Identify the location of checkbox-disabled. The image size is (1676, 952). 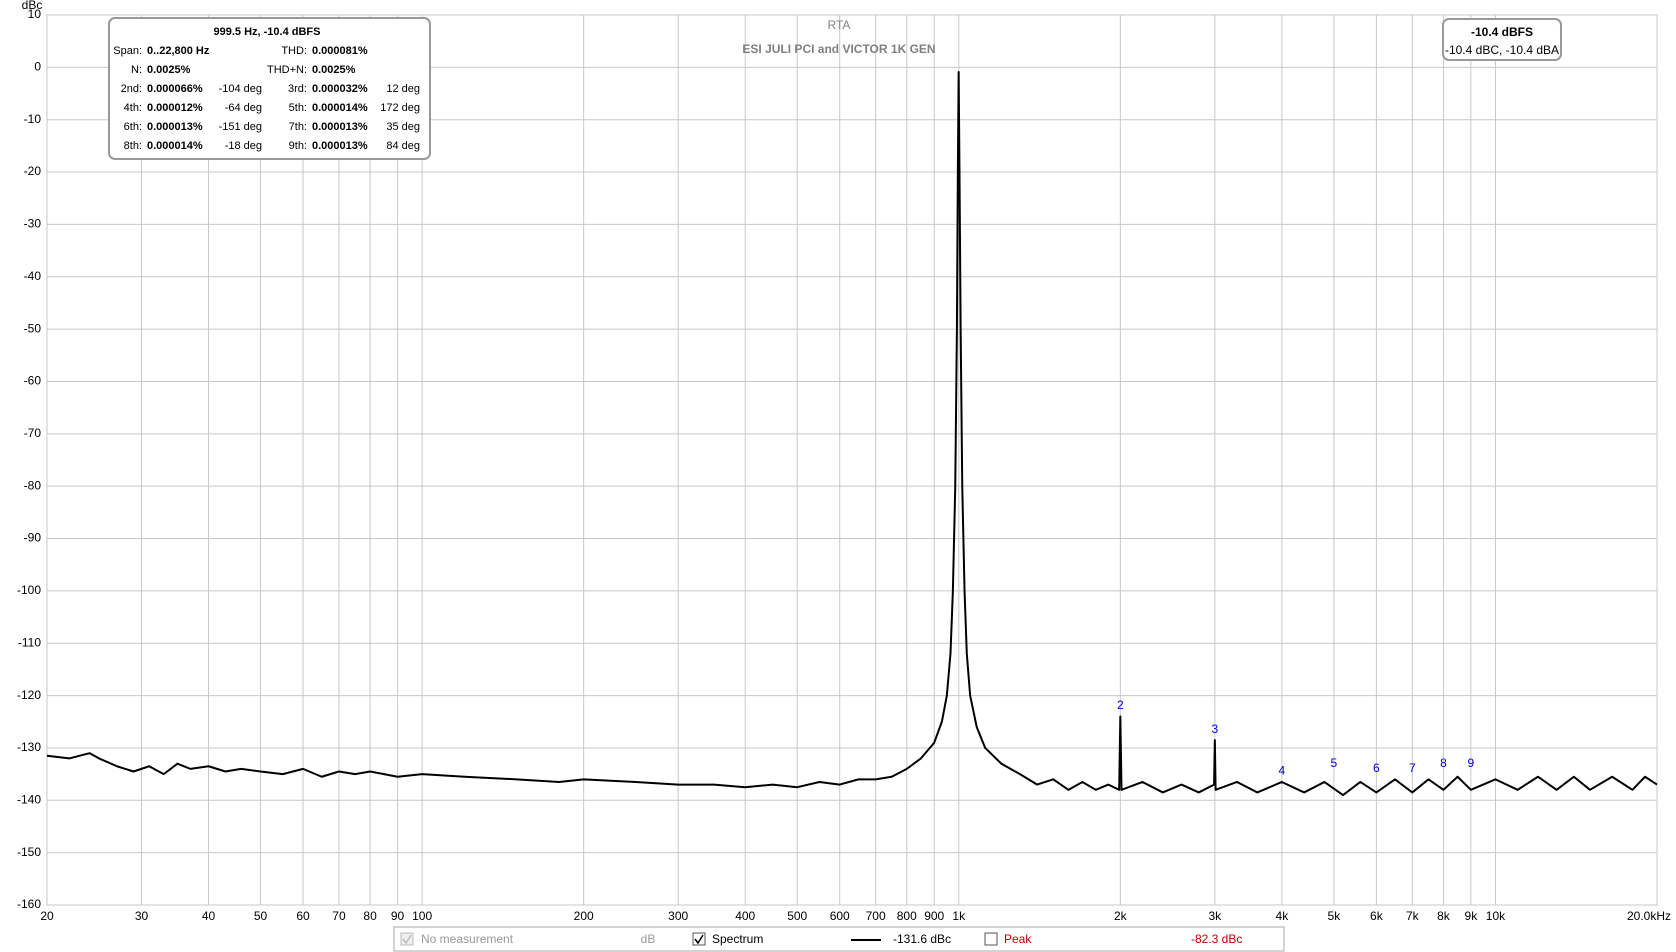
(407, 939).